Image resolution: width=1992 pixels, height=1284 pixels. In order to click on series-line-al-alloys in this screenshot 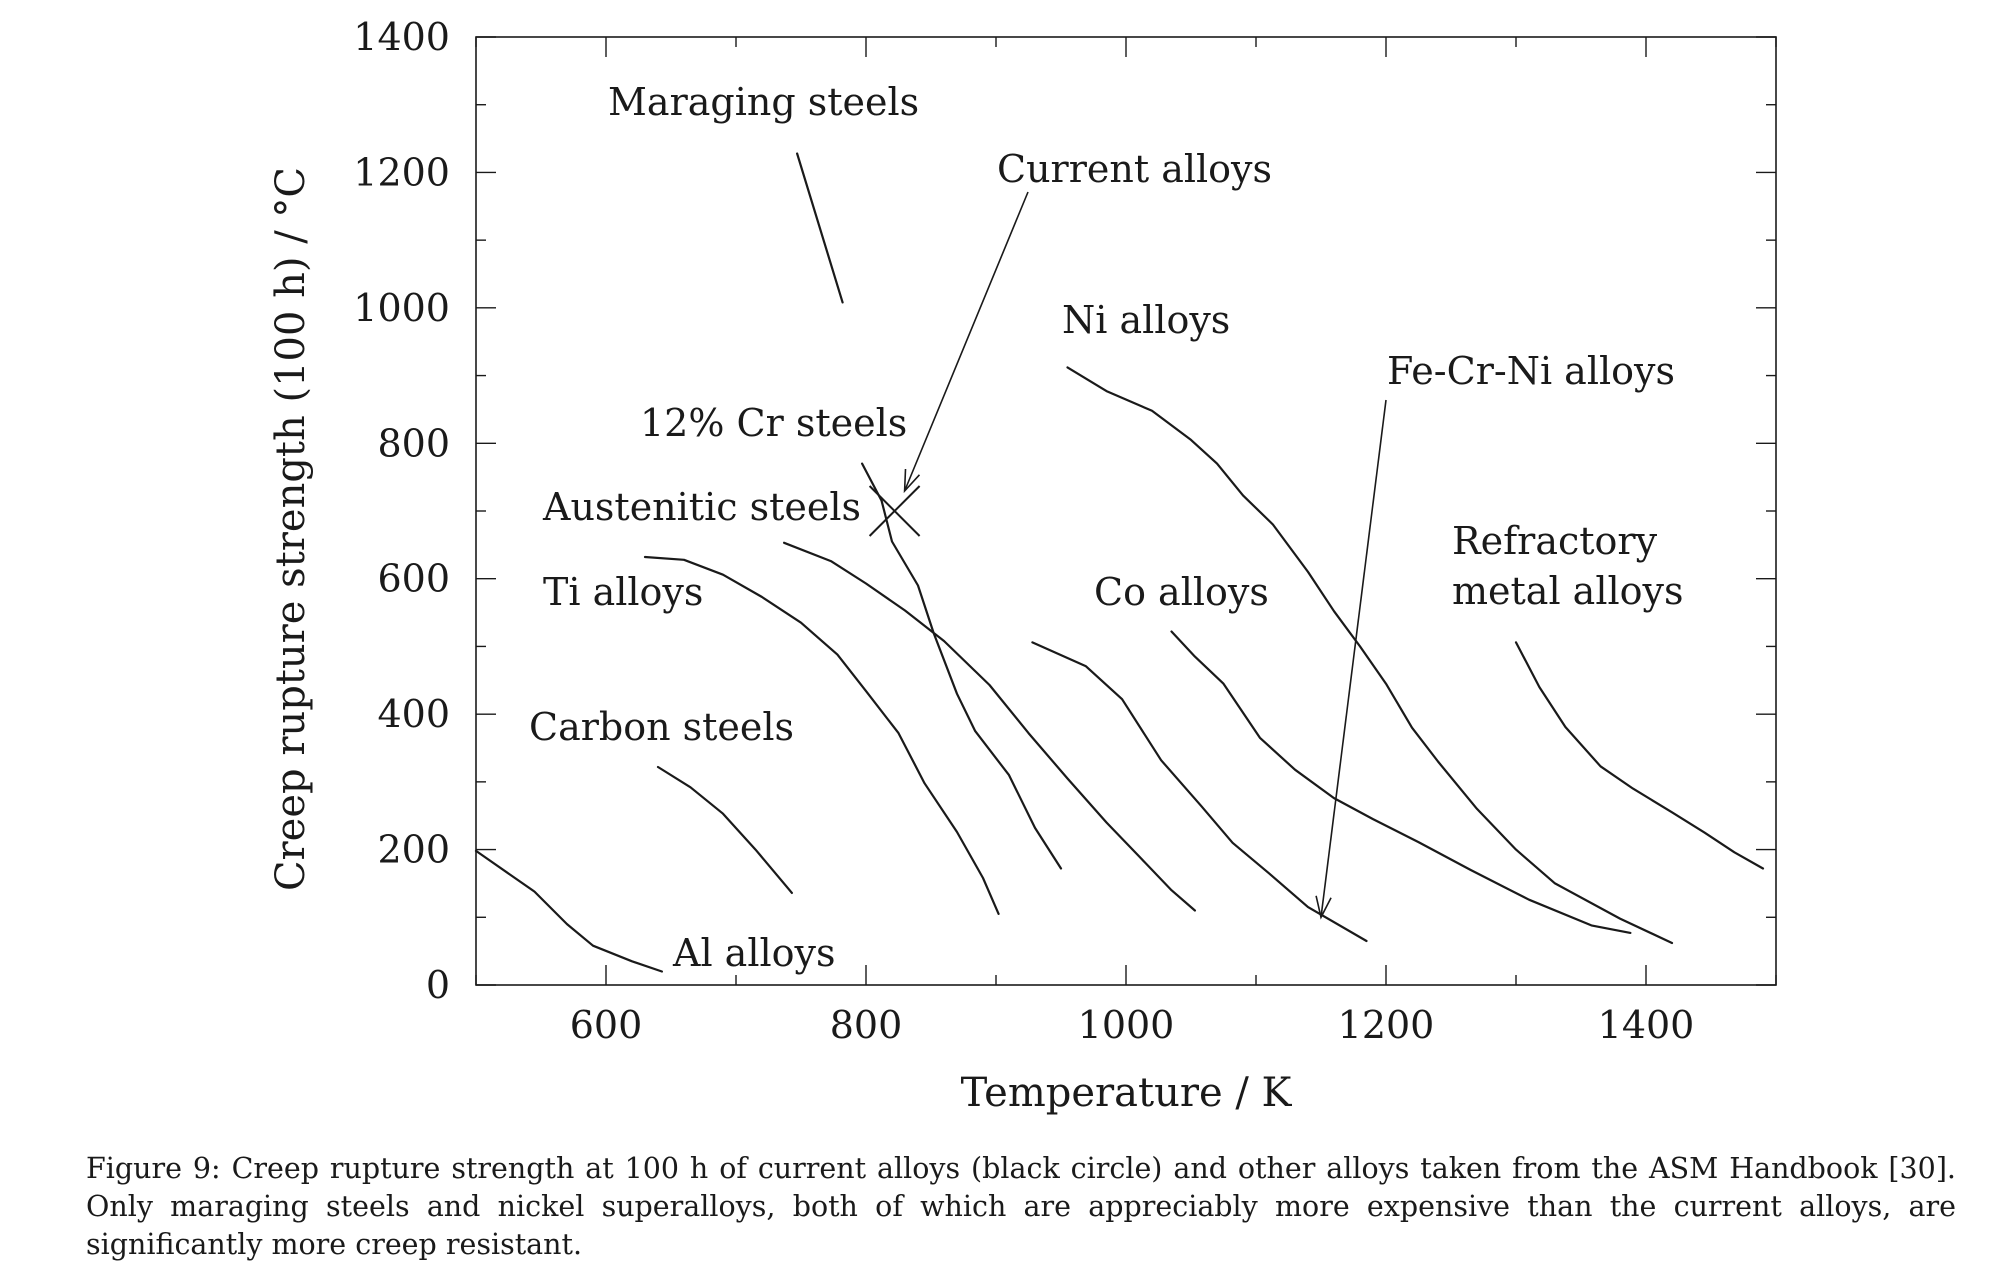, I will do `click(568, 911)`.